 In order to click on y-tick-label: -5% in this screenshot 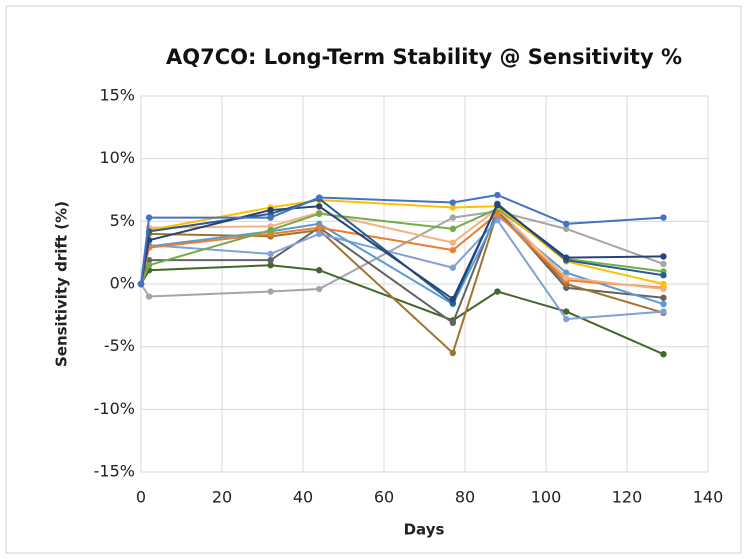, I will do `click(119, 345)`.